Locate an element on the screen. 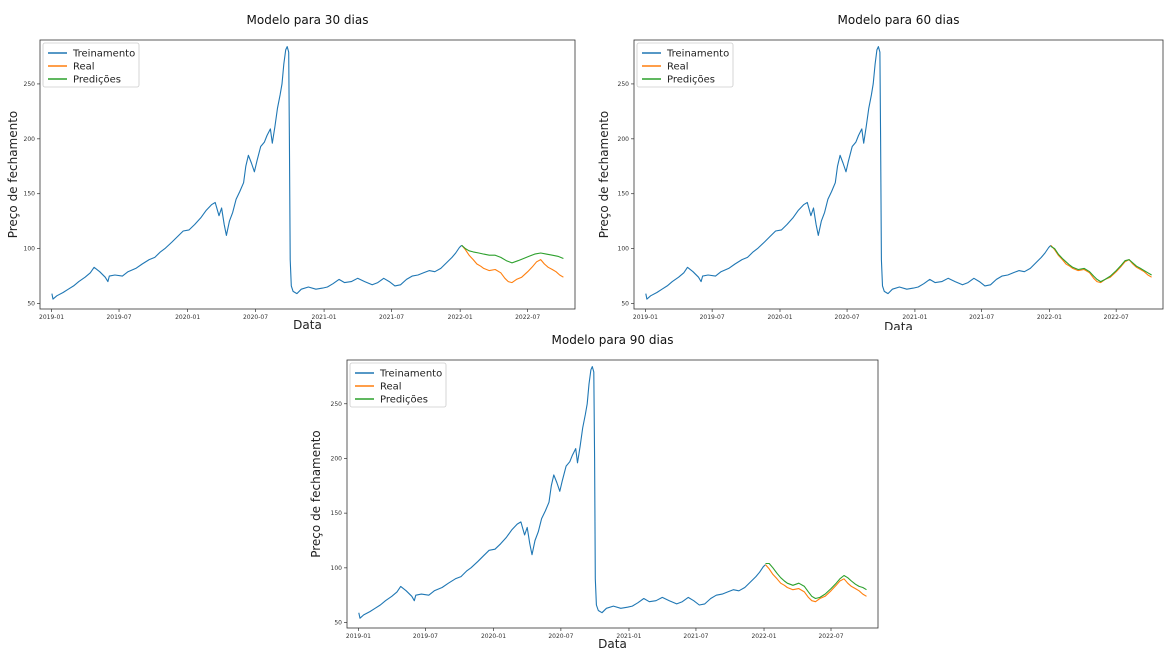  chart-title: Modelo para 60 dias is located at coordinates (899, 20).